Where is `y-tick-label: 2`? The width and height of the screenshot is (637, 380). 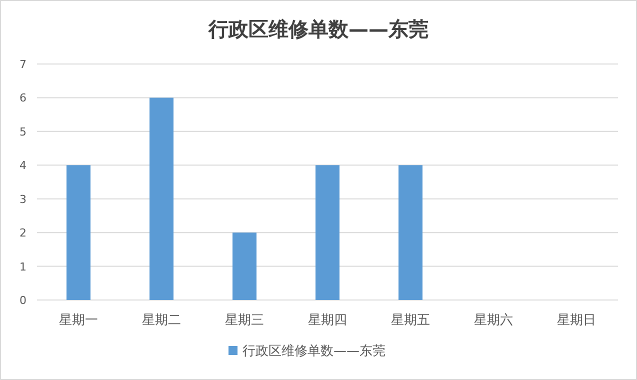
y-tick-label: 2 is located at coordinates (23, 233).